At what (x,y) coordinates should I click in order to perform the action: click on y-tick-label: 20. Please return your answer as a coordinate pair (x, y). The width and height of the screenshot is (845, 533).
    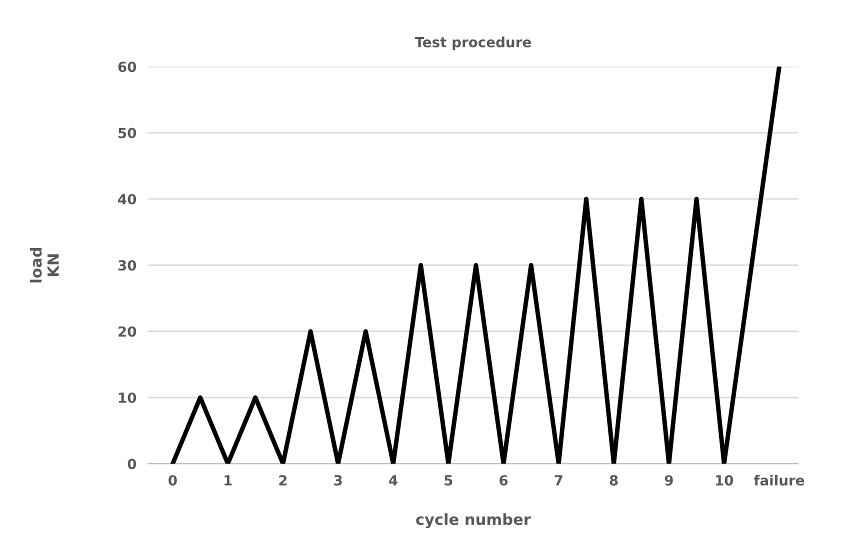
    Looking at the image, I should click on (127, 331).